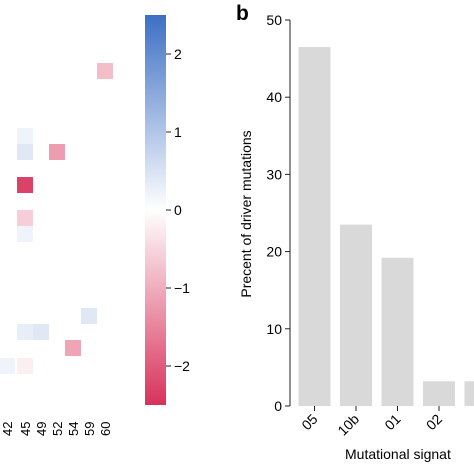 The height and width of the screenshot is (474, 474). I want to click on y-tick-label: 10, so click(274, 329).